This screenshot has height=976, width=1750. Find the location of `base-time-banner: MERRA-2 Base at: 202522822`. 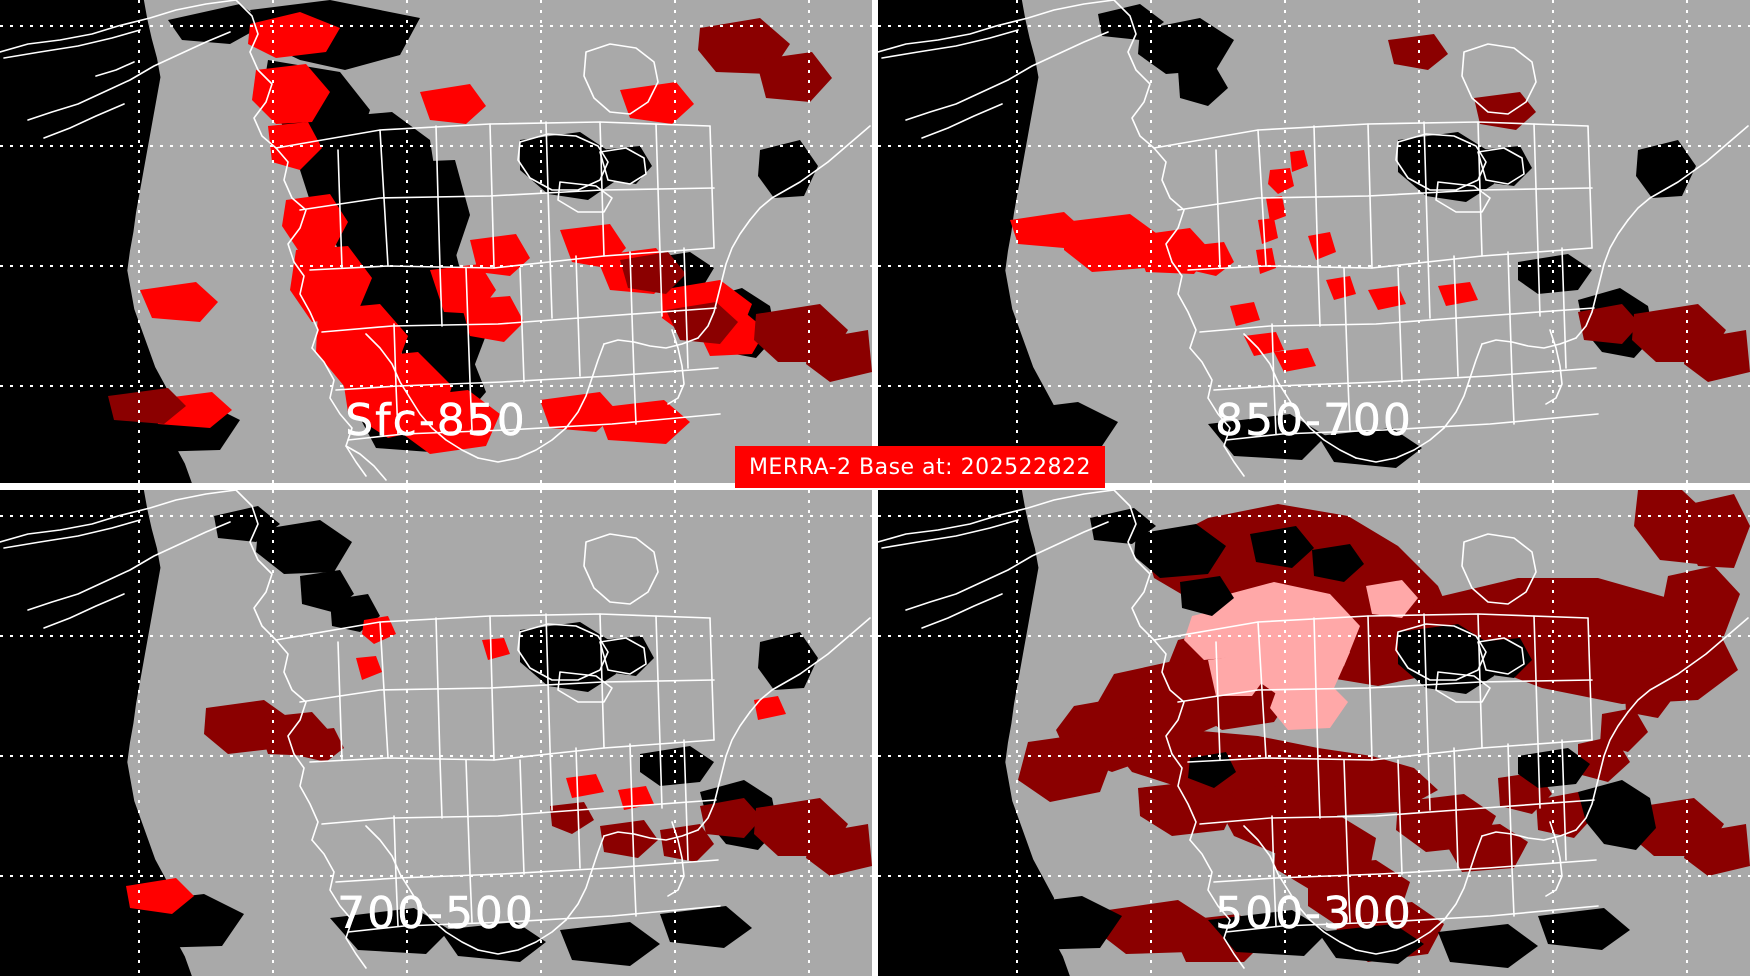

base-time-banner: MERRA-2 Base at: 202522822 is located at coordinates (920, 467).